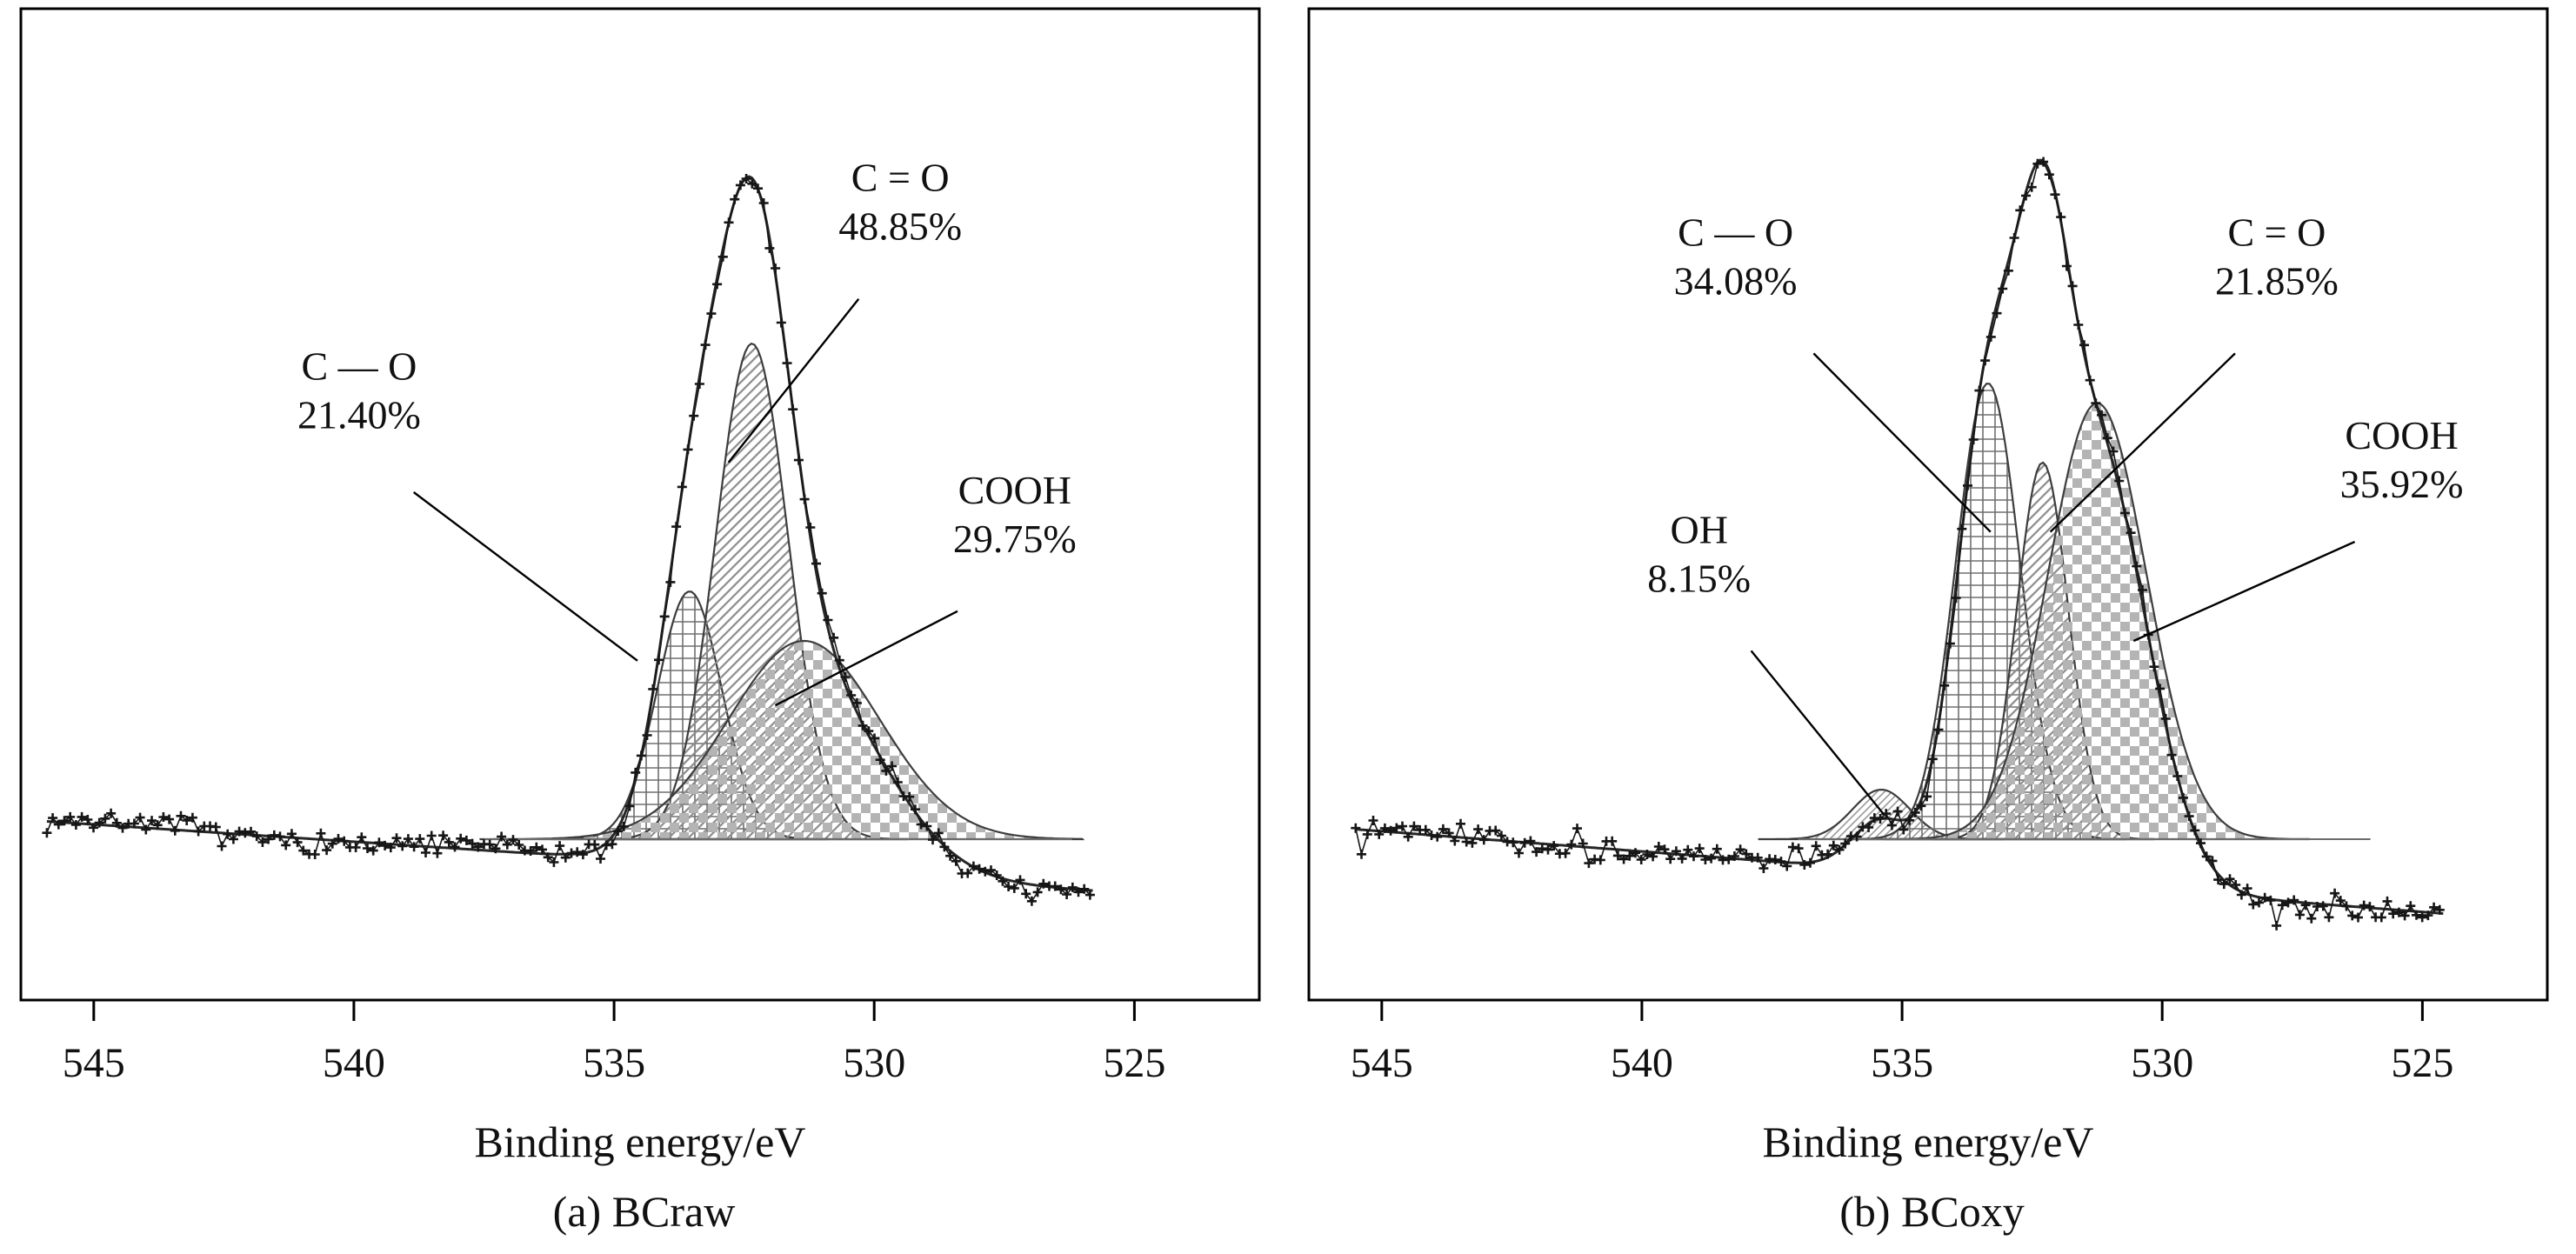  I want to click on component-peak-cooh, so click(782, 740).